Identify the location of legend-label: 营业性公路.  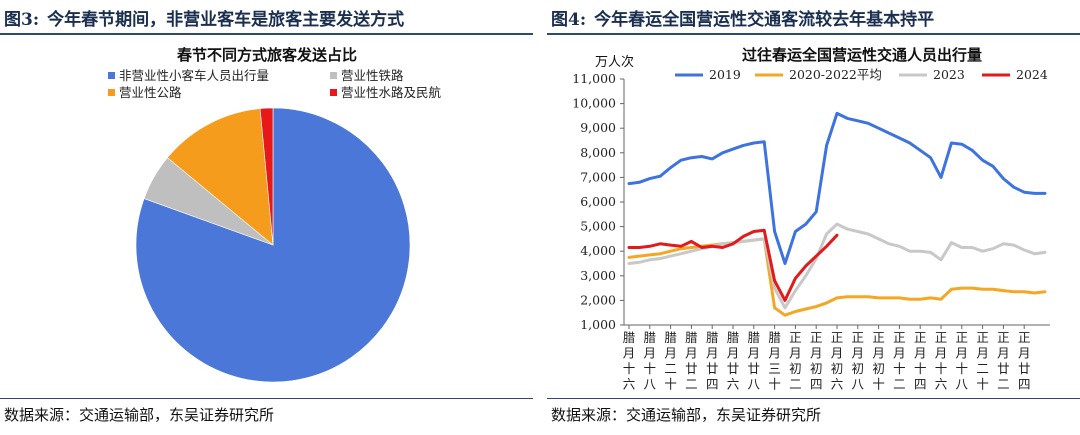
(150, 92).